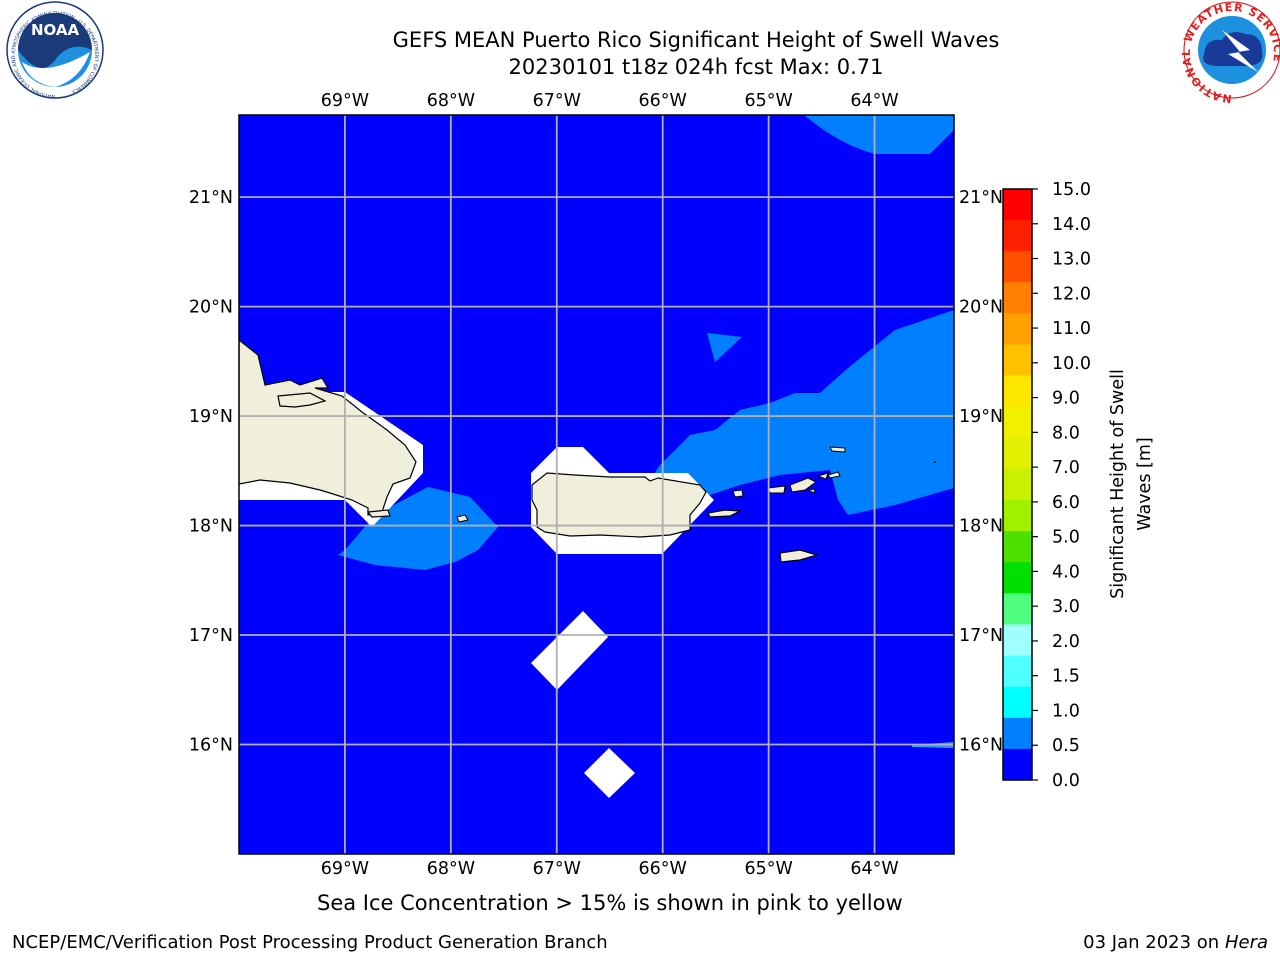 The height and width of the screenshot is (960, 1280). I want to click on colorbar-tick-label: 1.0, so click(1066, 711).